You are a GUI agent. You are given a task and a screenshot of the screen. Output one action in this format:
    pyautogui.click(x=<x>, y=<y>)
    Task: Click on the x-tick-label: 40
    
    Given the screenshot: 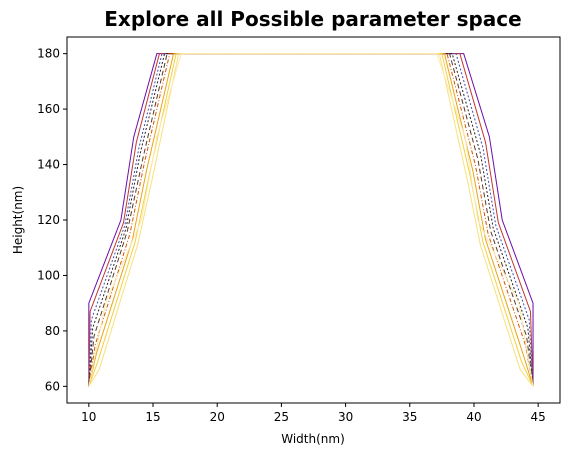 What is the action you would take?
    pyautogui.click(x=473, y=417)
    